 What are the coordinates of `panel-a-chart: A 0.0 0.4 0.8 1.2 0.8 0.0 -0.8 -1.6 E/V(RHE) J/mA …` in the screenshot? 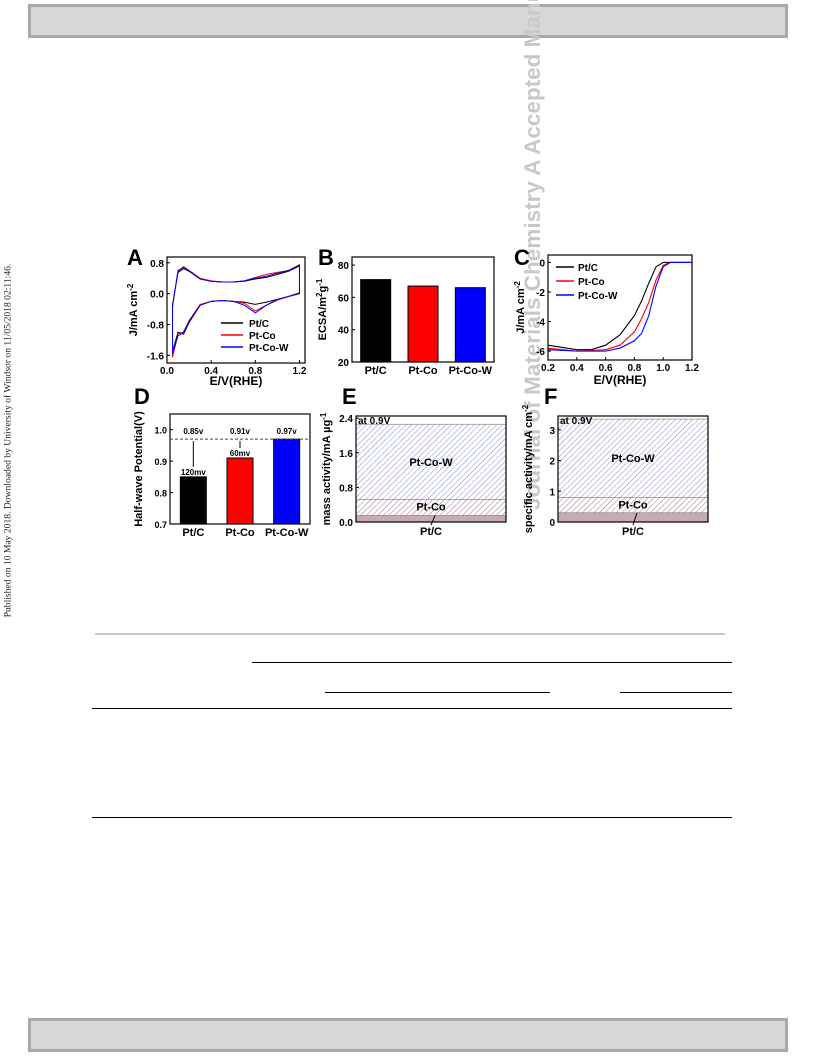 It's located at (216, 316).